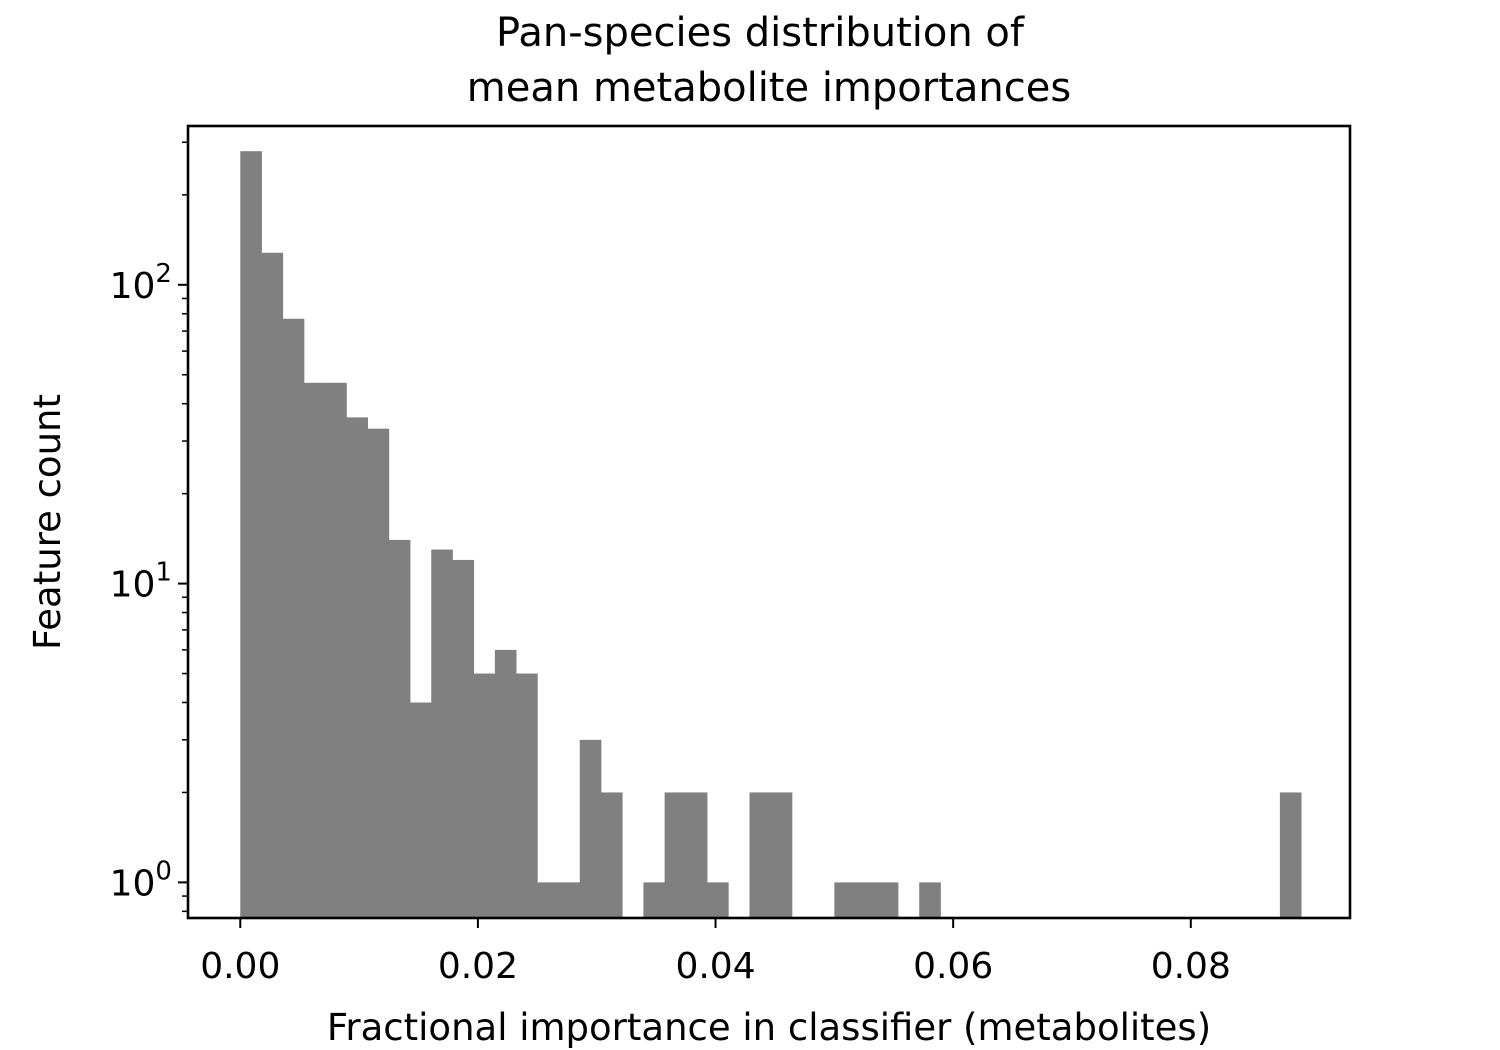  I want to click on y-tick-label: 10⁰, so click(141, 880).